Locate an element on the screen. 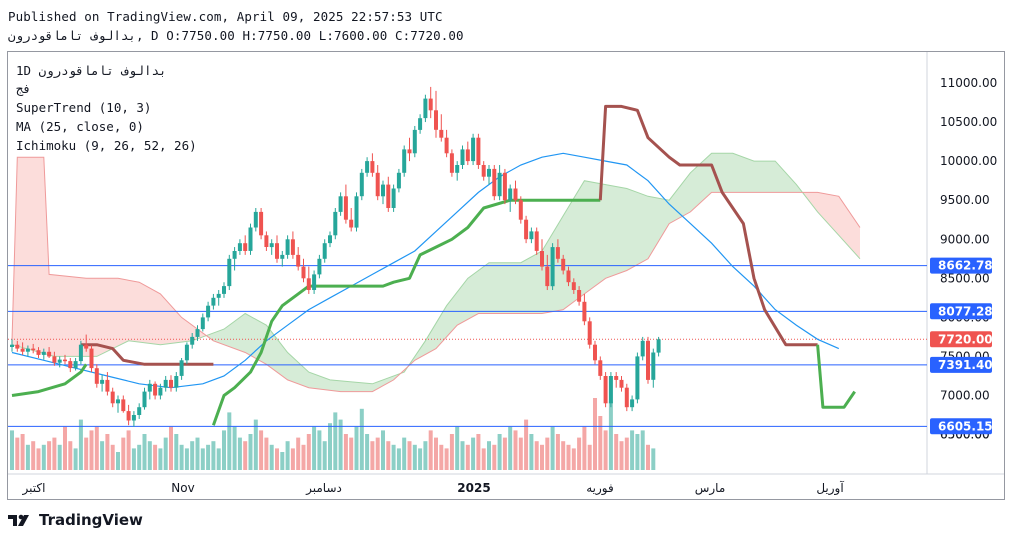 This screenshot has width=1012, height=541. x-tick-label: آوریل is located at coordinates (830, 488).